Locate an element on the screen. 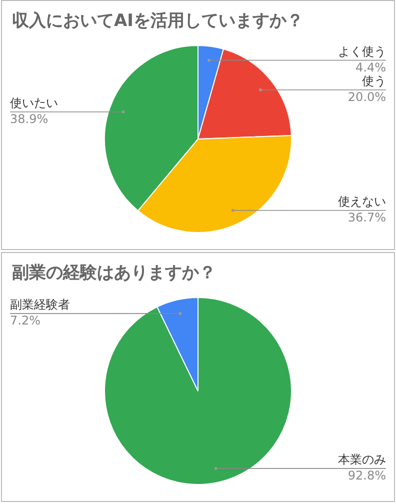 This screenshot has width=396, height=504. chart-title: 収入においてAIを活用していますか？ is located at coordinates (158, 21).